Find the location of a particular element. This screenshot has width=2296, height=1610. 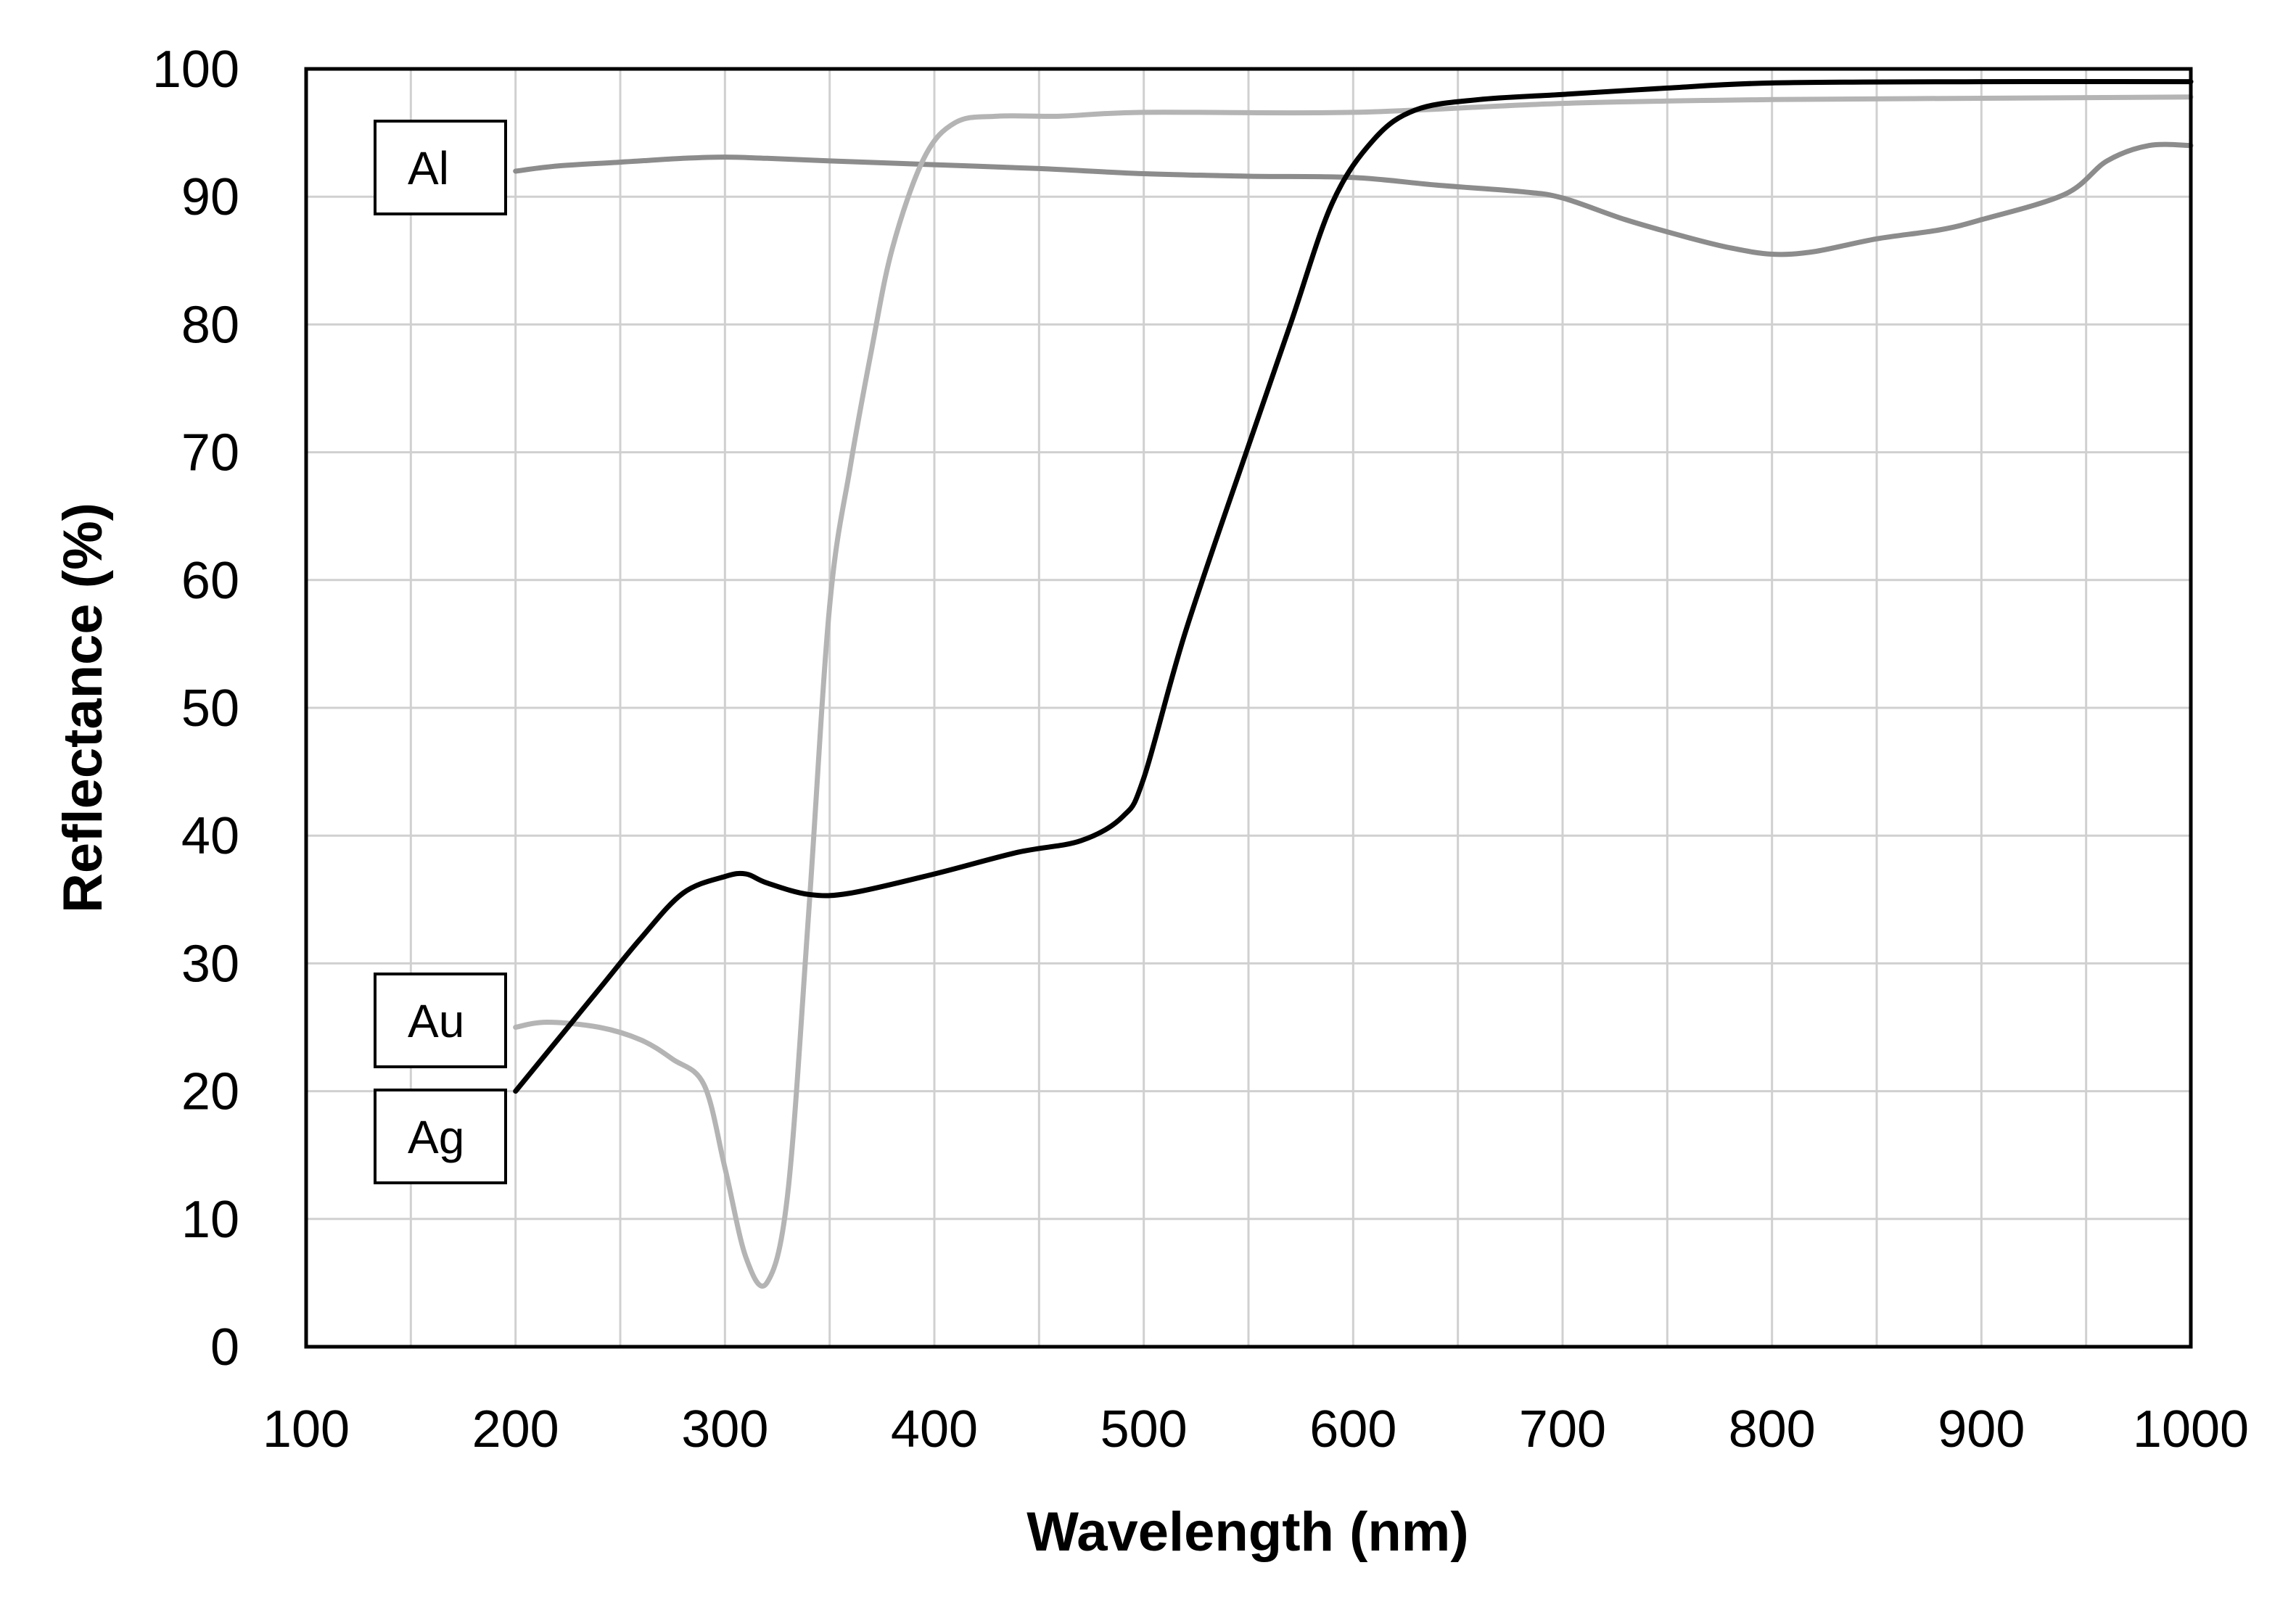

y-axis-title: Reflectance (%) is located at coordinates (83, 708).